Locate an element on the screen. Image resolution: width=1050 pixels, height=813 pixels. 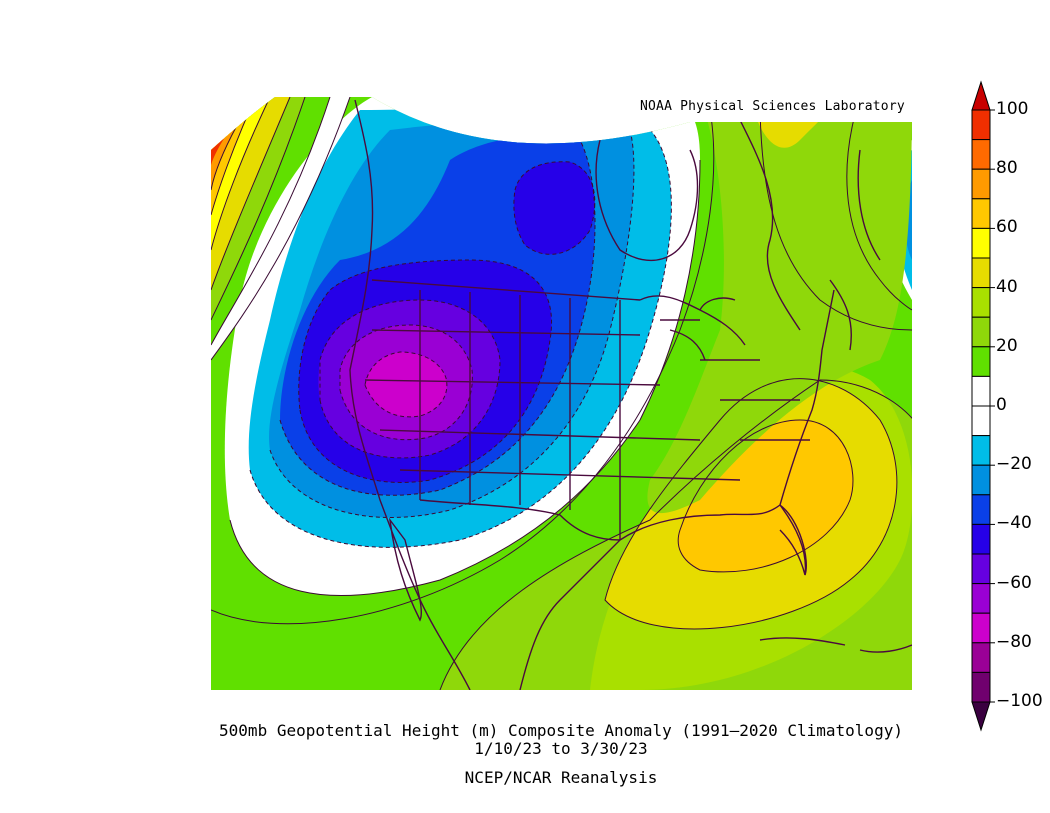
colorbar-label: 0 is located at coordinates (1001, 405).